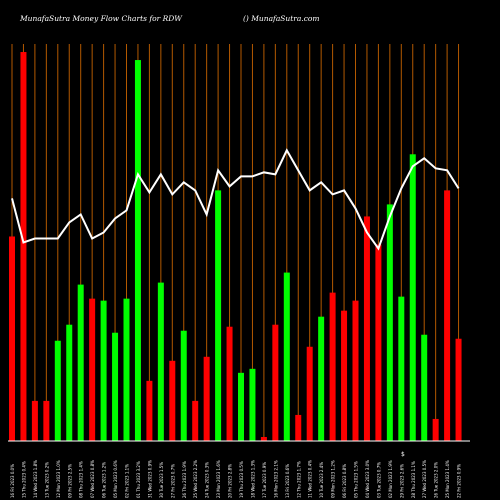  What do you see at coordinates (101, 18) in the screenshot?
I see `chart-title: MunafaSutra Money Flow Charts for RDW` at bounding box center [101, 18].